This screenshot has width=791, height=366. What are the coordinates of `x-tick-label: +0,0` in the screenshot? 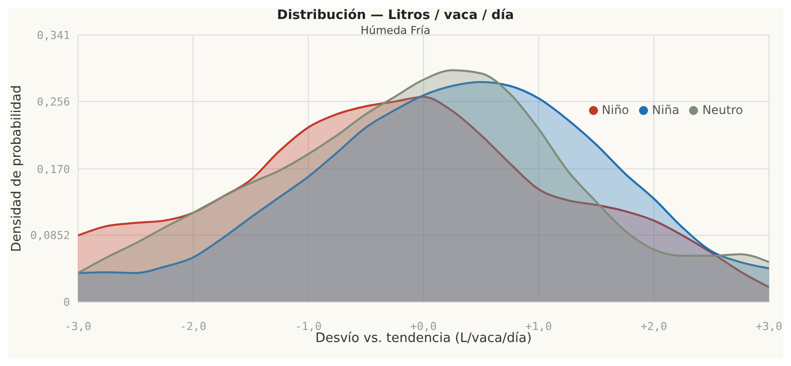 It's located at (423, 326).